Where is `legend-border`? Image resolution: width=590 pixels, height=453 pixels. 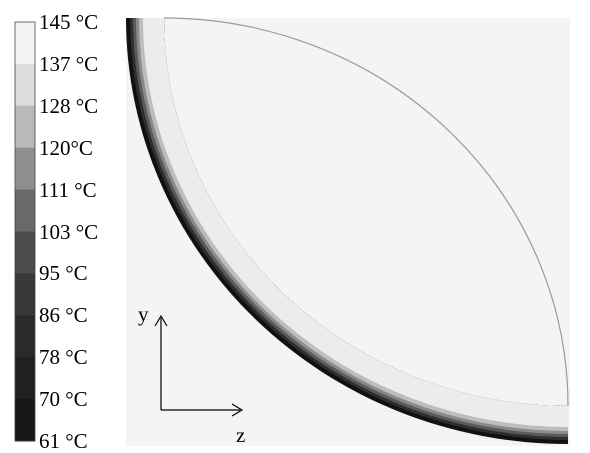
legend-border is located at coordinates (25, 231).